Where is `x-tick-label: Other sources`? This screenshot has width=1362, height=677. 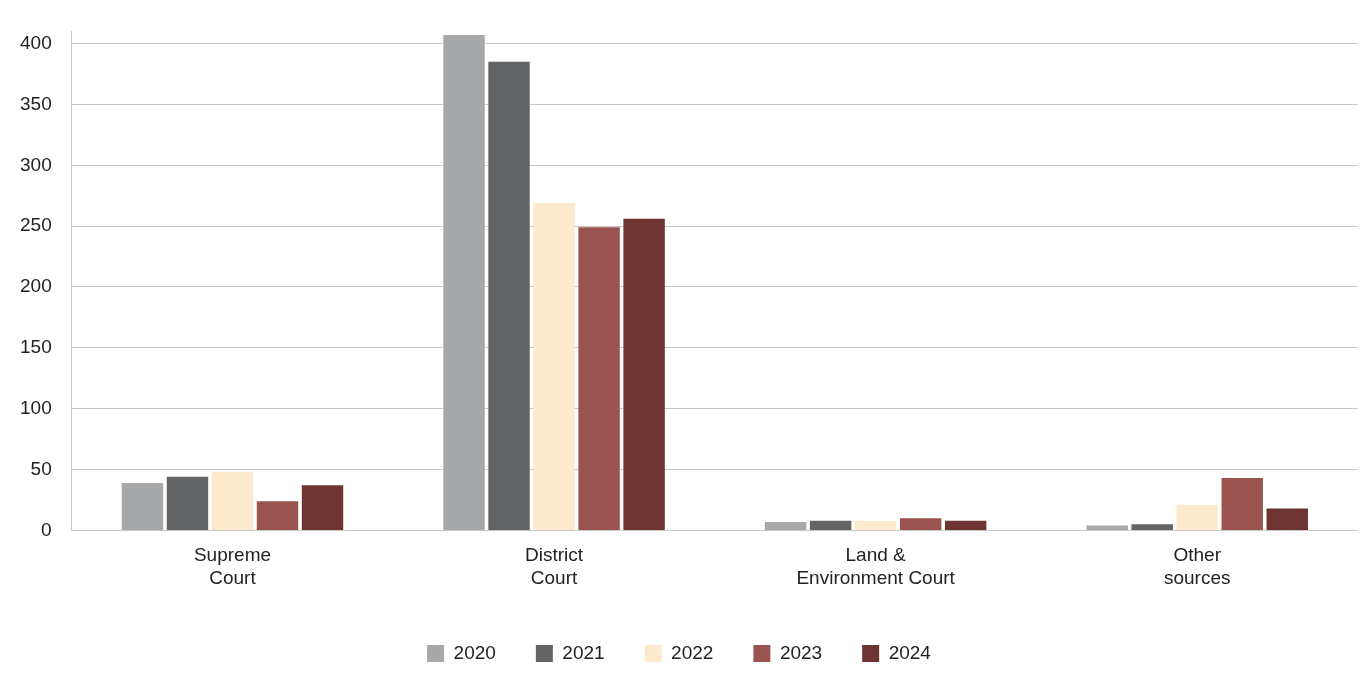
x-tick-label: Other sources is located at coordinates (1197, 566).